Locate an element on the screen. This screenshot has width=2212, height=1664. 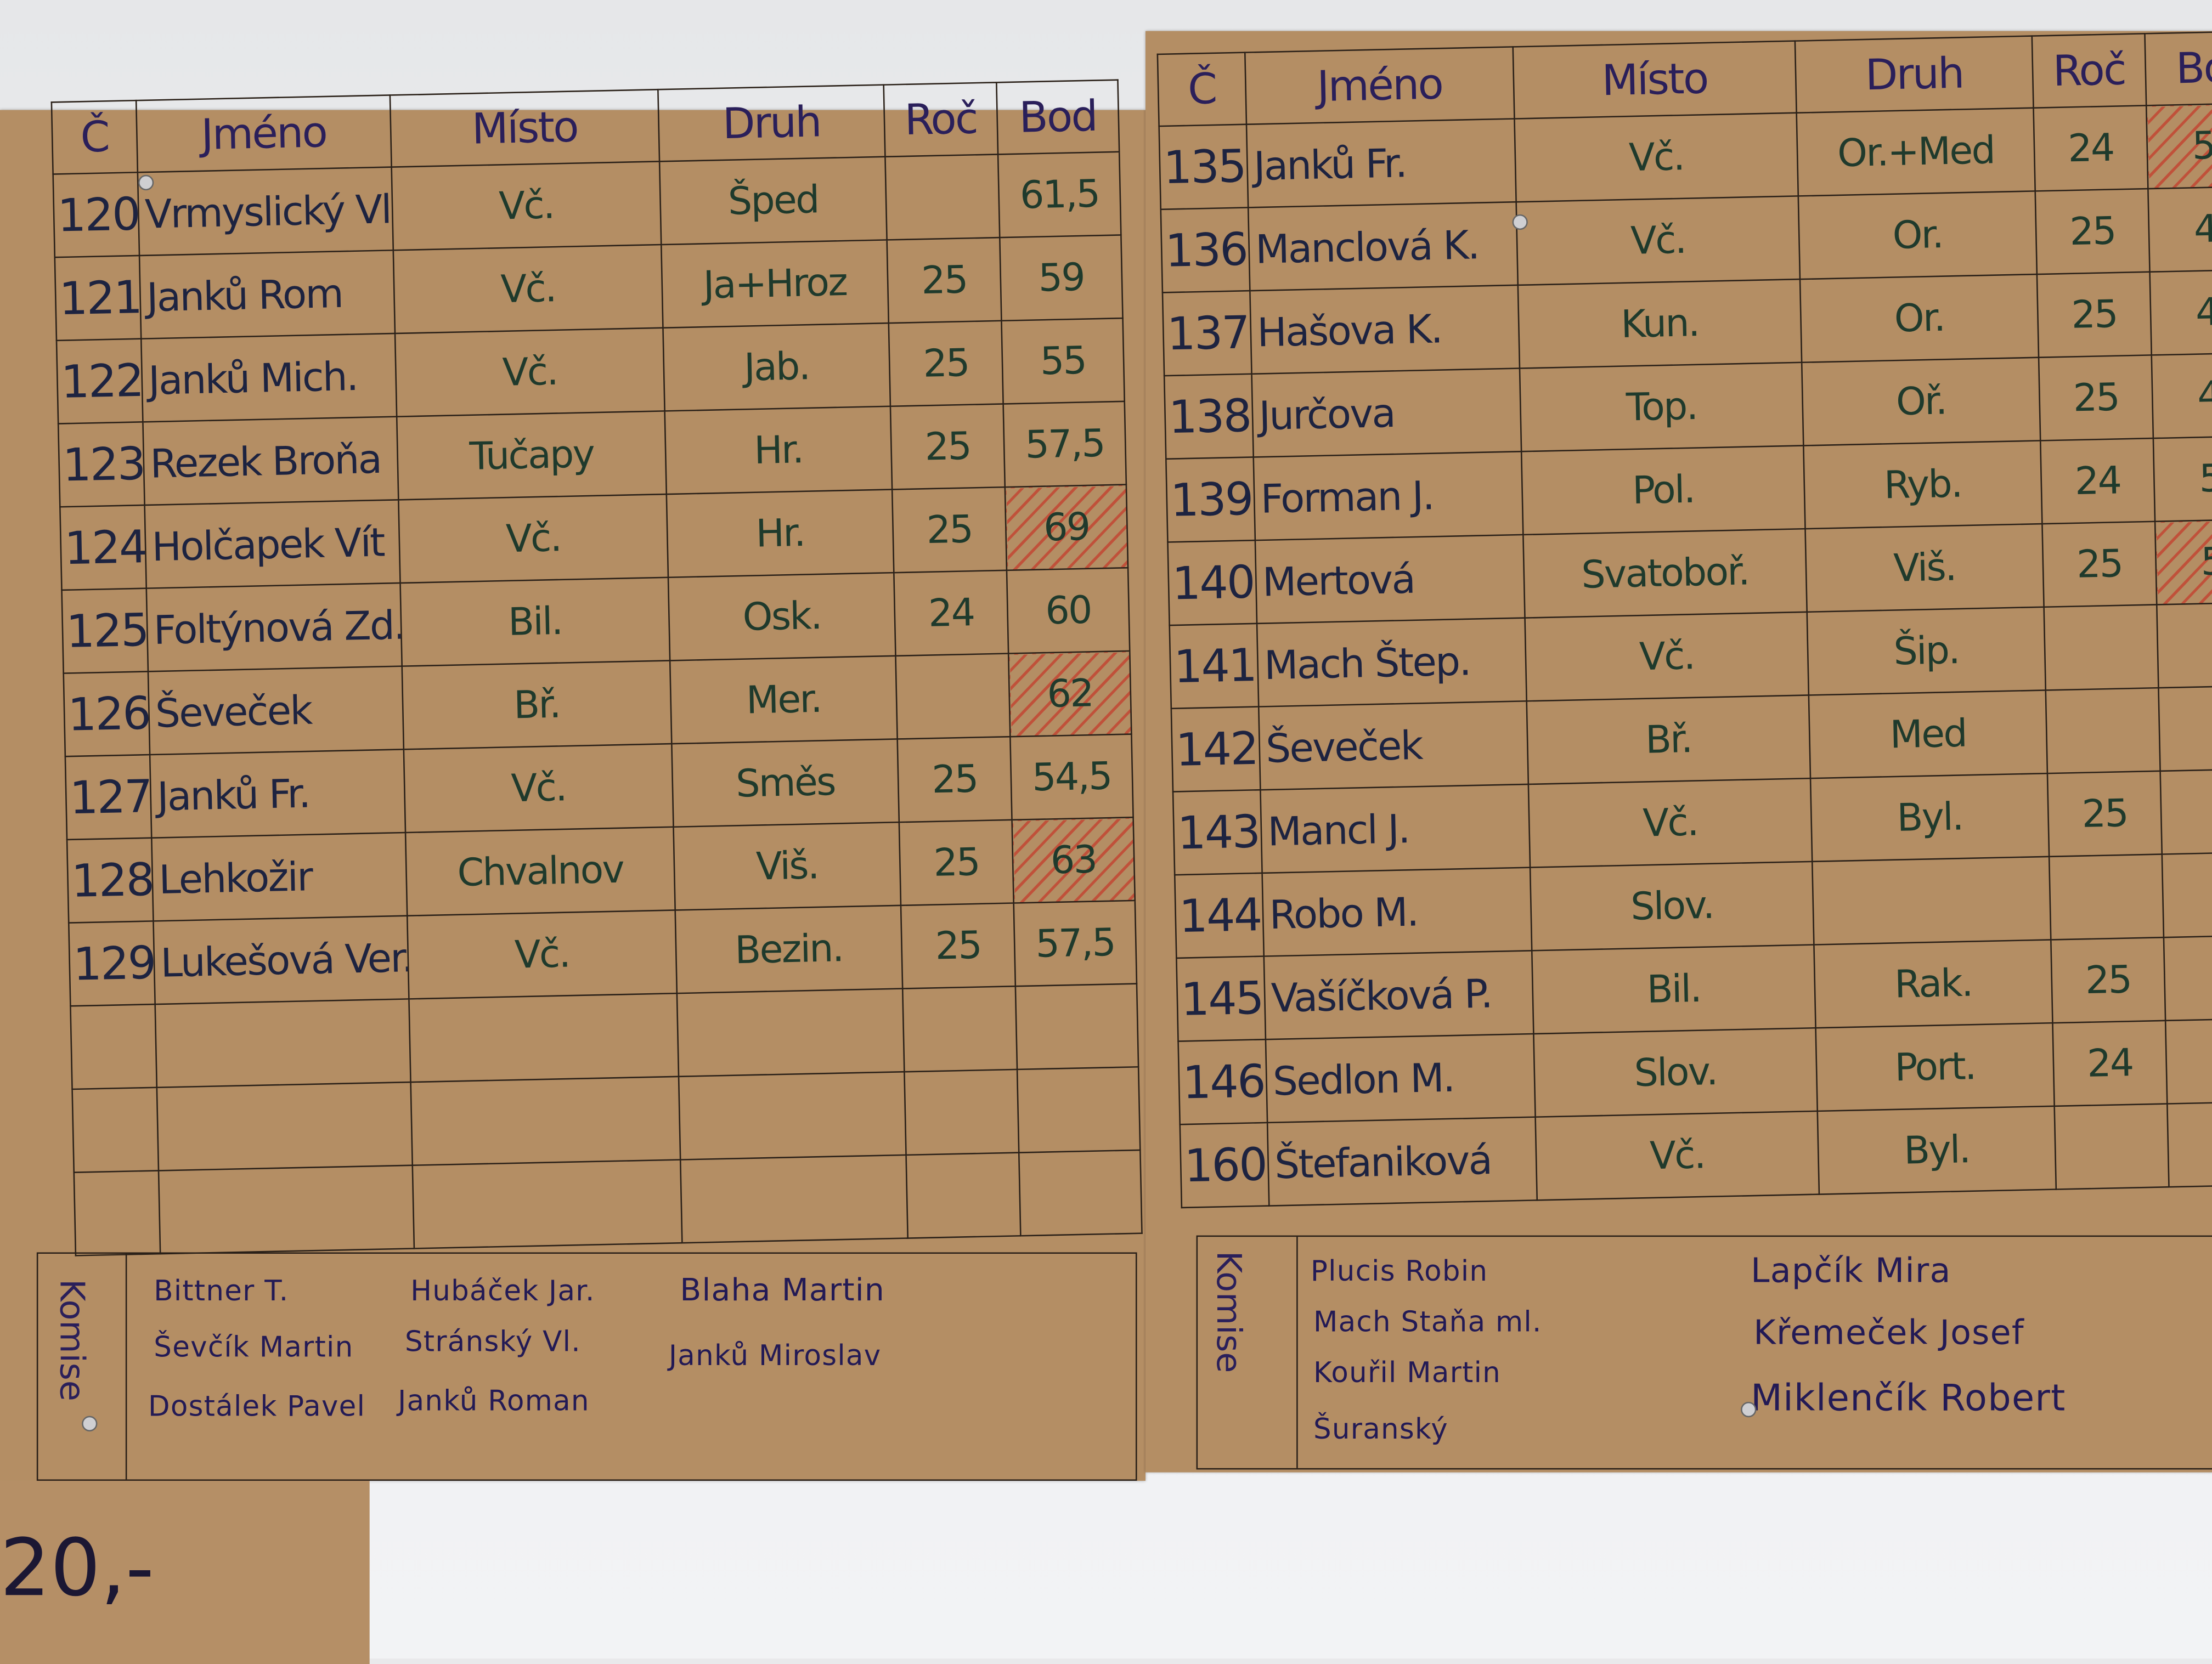
divider is located at coordinates (126, 1367).